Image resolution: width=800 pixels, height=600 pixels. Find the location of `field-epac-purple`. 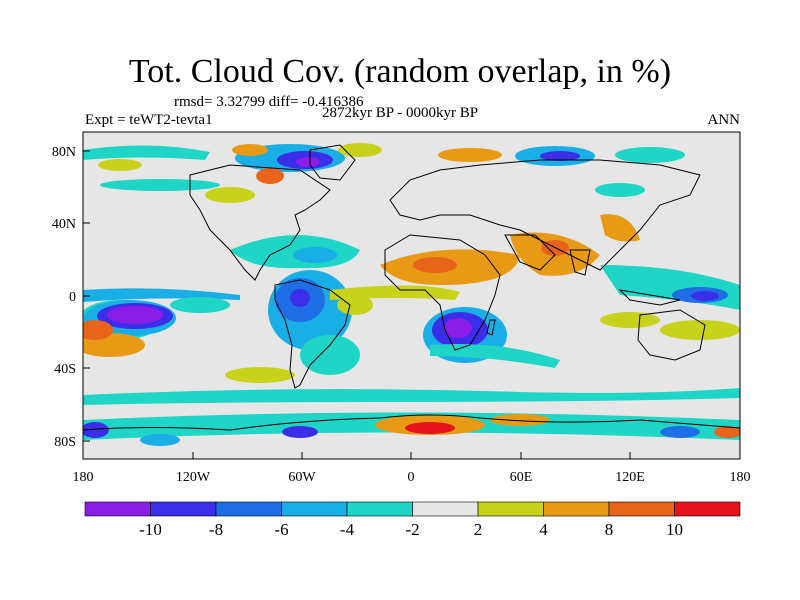

field-epac-purple is located at coordinates (135, 315).